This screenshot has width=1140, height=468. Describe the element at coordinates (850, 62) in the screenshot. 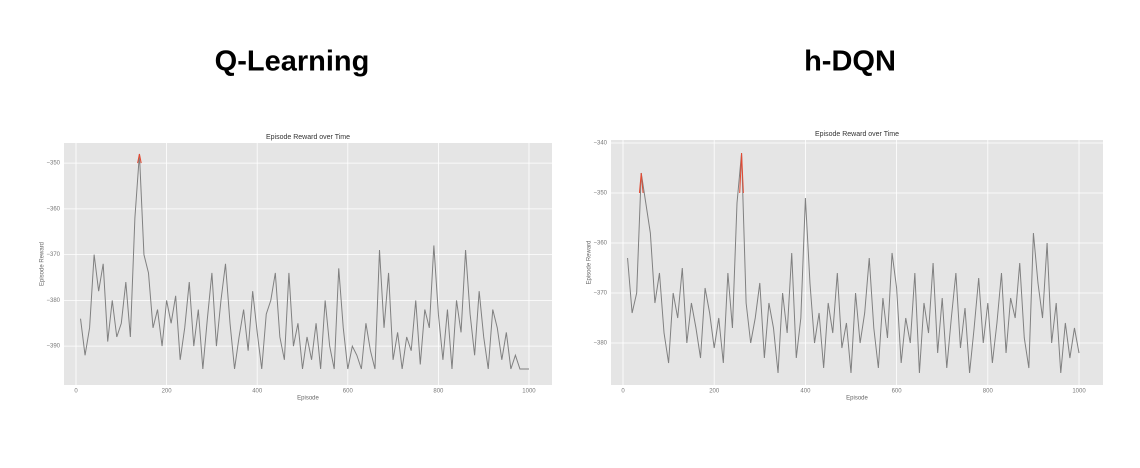

I see `panel-heading: h-DQN` at that location.